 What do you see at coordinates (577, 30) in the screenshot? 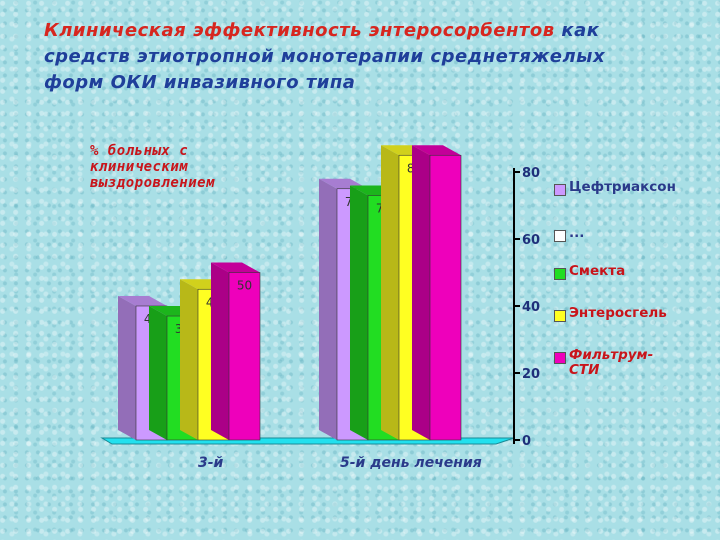
I see `title-line-1-blue: как` at bounding box center [577, 30].